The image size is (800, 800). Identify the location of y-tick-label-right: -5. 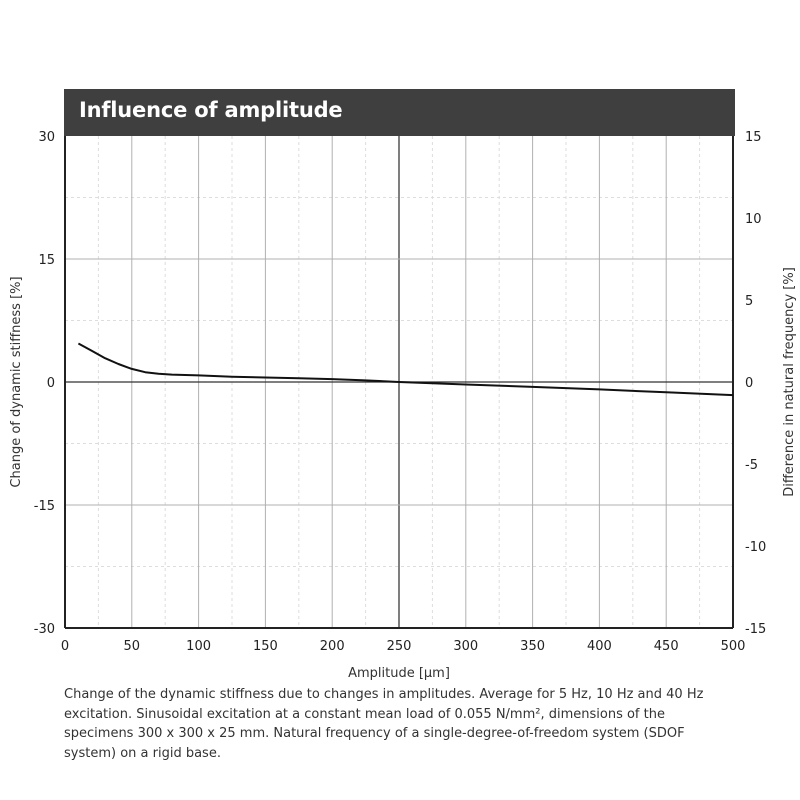
(751, 465).